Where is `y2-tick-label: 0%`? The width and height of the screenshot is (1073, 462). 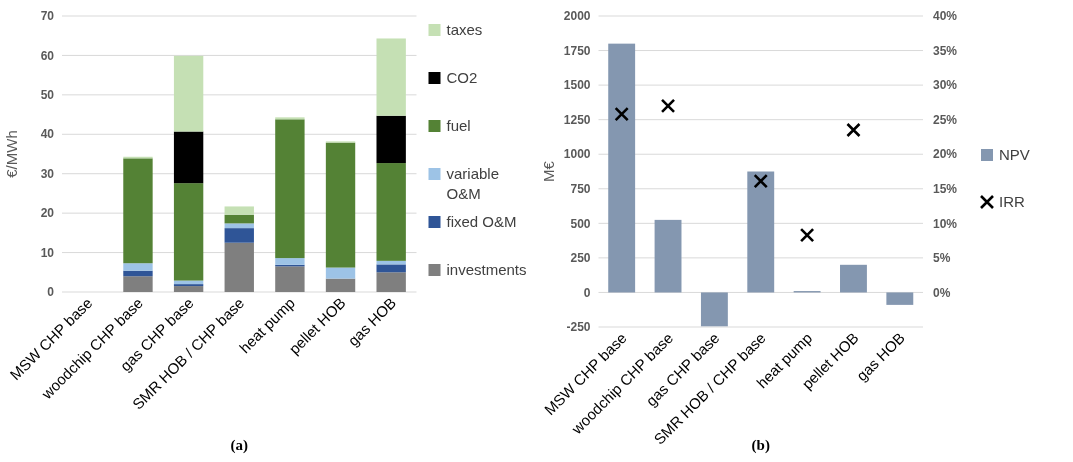
y2-tick-label: 0% is located at coordinates (942, 292).